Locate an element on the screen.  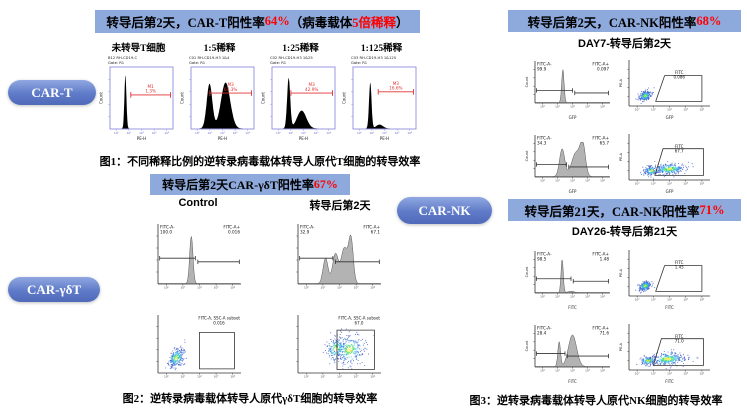
day26-subtitle: DAY26-转导后第21天 is located at coordinates (624, 232).